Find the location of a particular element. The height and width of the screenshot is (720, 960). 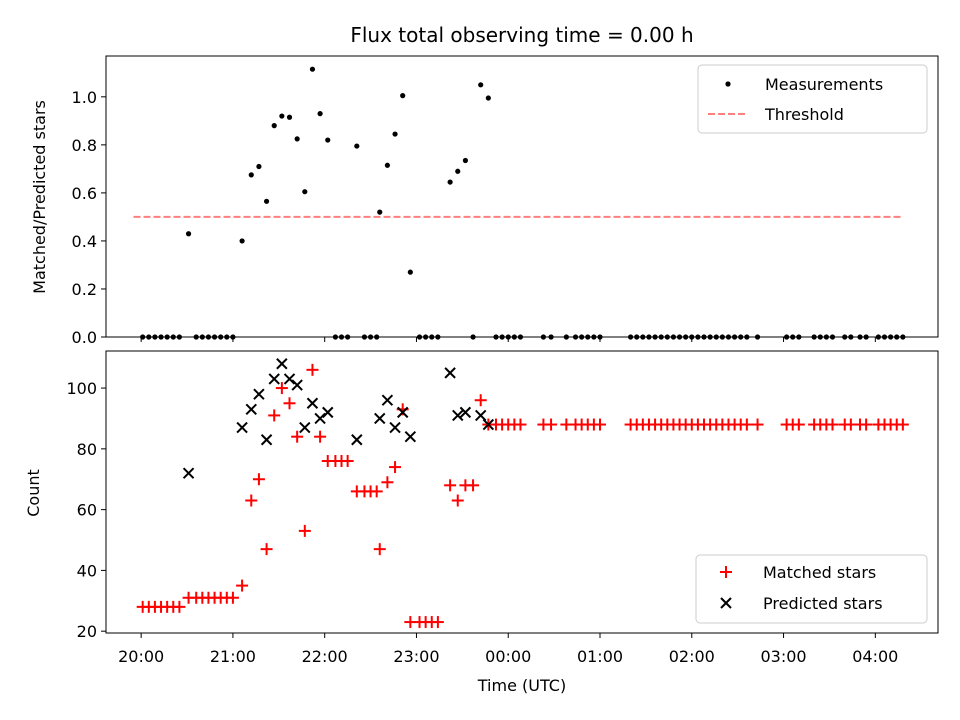

x-tick-label: 03:00 is located at coordinates (783, 656).